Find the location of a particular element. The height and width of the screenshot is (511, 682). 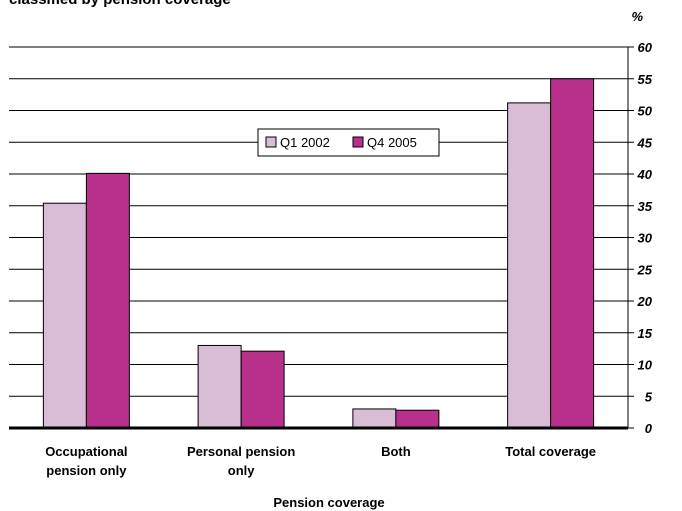

legend-label: Q4 2005 is located at coordinates (392, 142).